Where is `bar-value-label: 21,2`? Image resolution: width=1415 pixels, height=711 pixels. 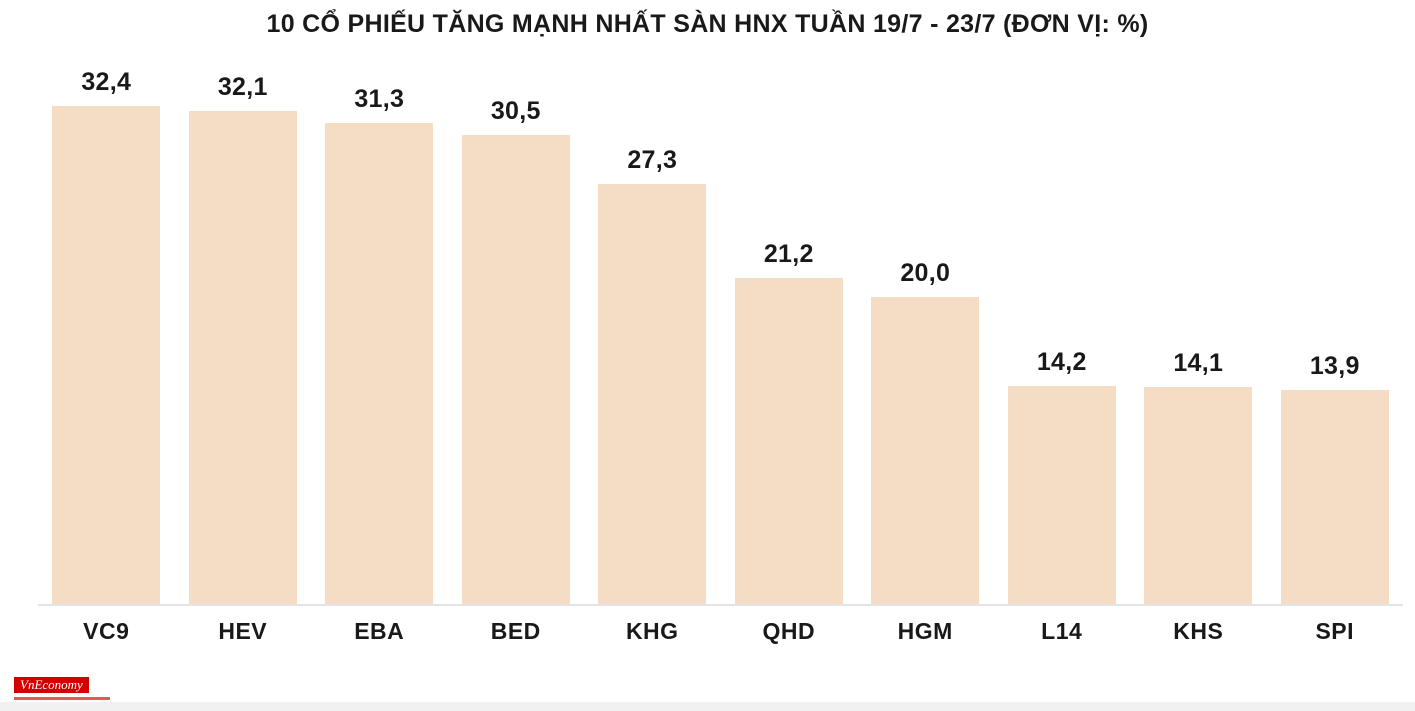
bar-value-label: 21,2 is located at coordinates (788, 254).